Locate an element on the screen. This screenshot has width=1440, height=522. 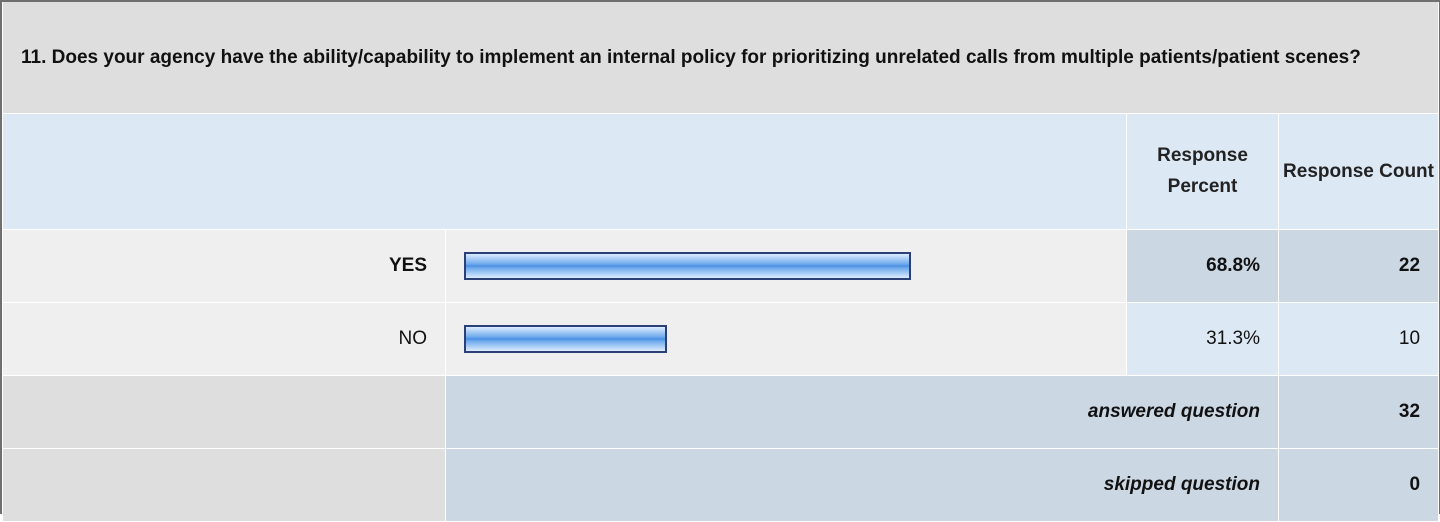
answer-label: YES is located at coordinates (224, 265).